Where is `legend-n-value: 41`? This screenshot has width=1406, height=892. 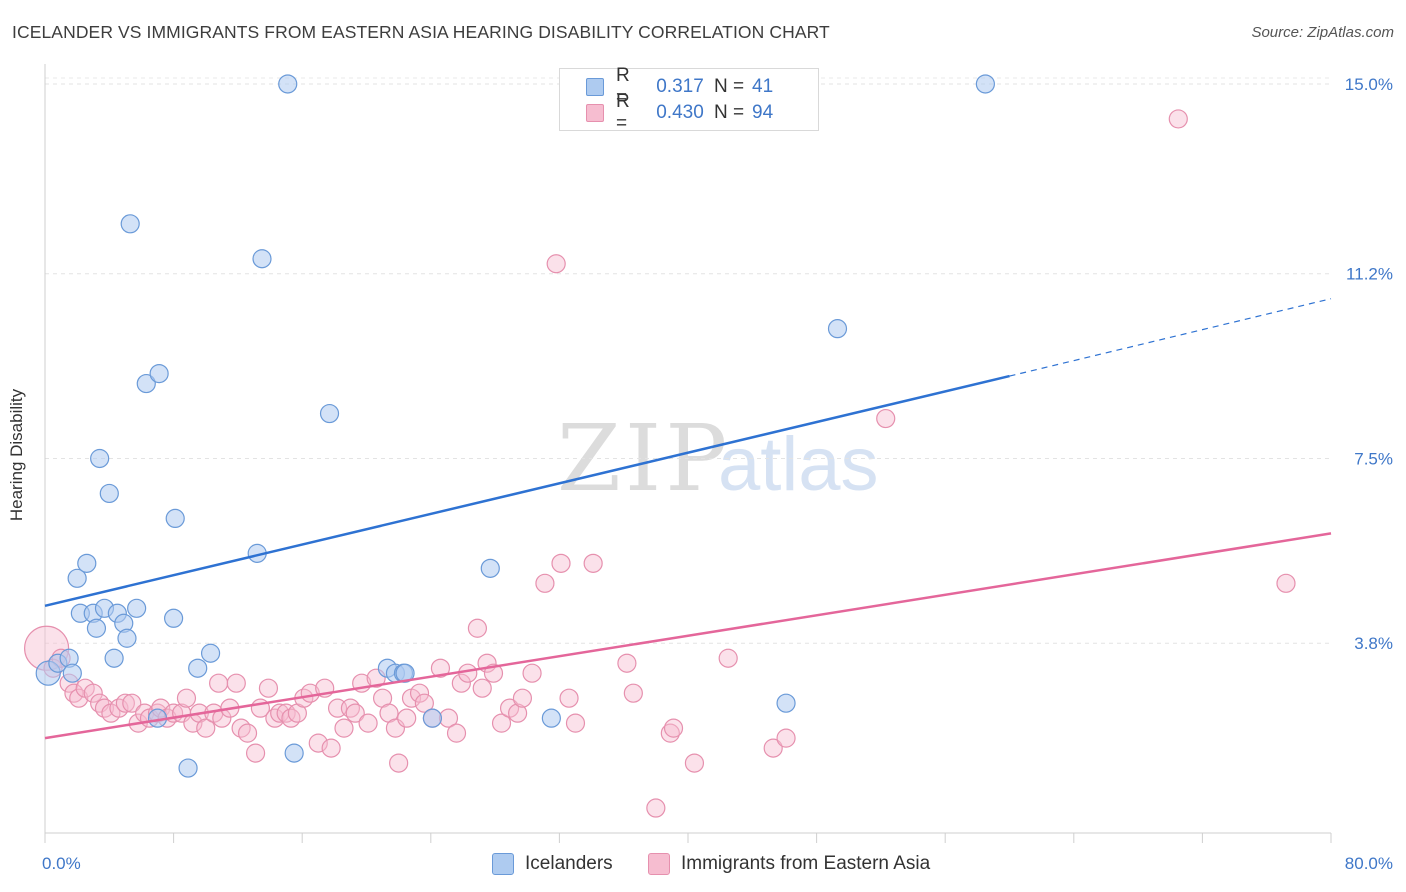 legend-n-value: 41 is located at coordinates (763, 86).